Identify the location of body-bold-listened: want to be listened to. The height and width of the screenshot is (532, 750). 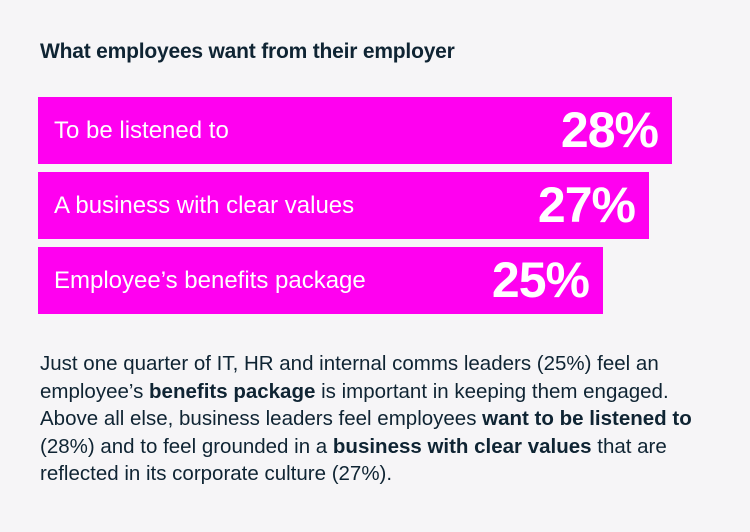
(587, 418).